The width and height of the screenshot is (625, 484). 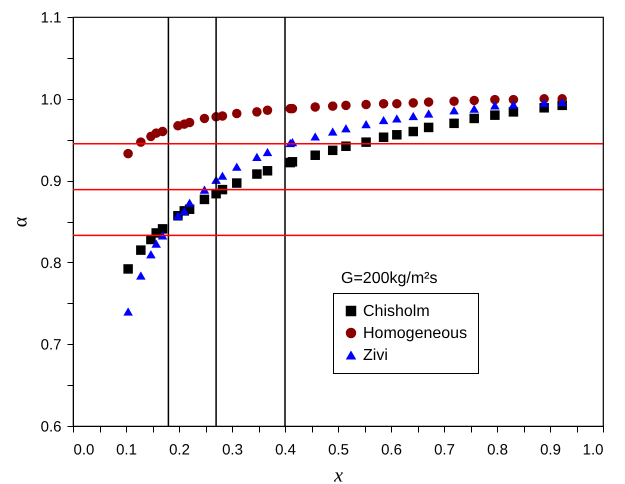 What do you see at coordinates (389, 278) in the screenshot?
I see `annotation: G=200kg/m²s` at bounding box center [389, 278].